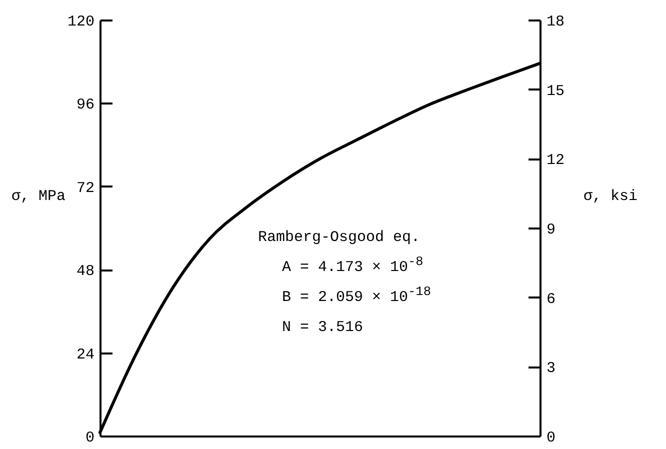 The width and height of the screenshot is (666, 449). Describe the element at coordinates (85, 105) in the screenshot. I see `y-tick-label: 96` at that location.